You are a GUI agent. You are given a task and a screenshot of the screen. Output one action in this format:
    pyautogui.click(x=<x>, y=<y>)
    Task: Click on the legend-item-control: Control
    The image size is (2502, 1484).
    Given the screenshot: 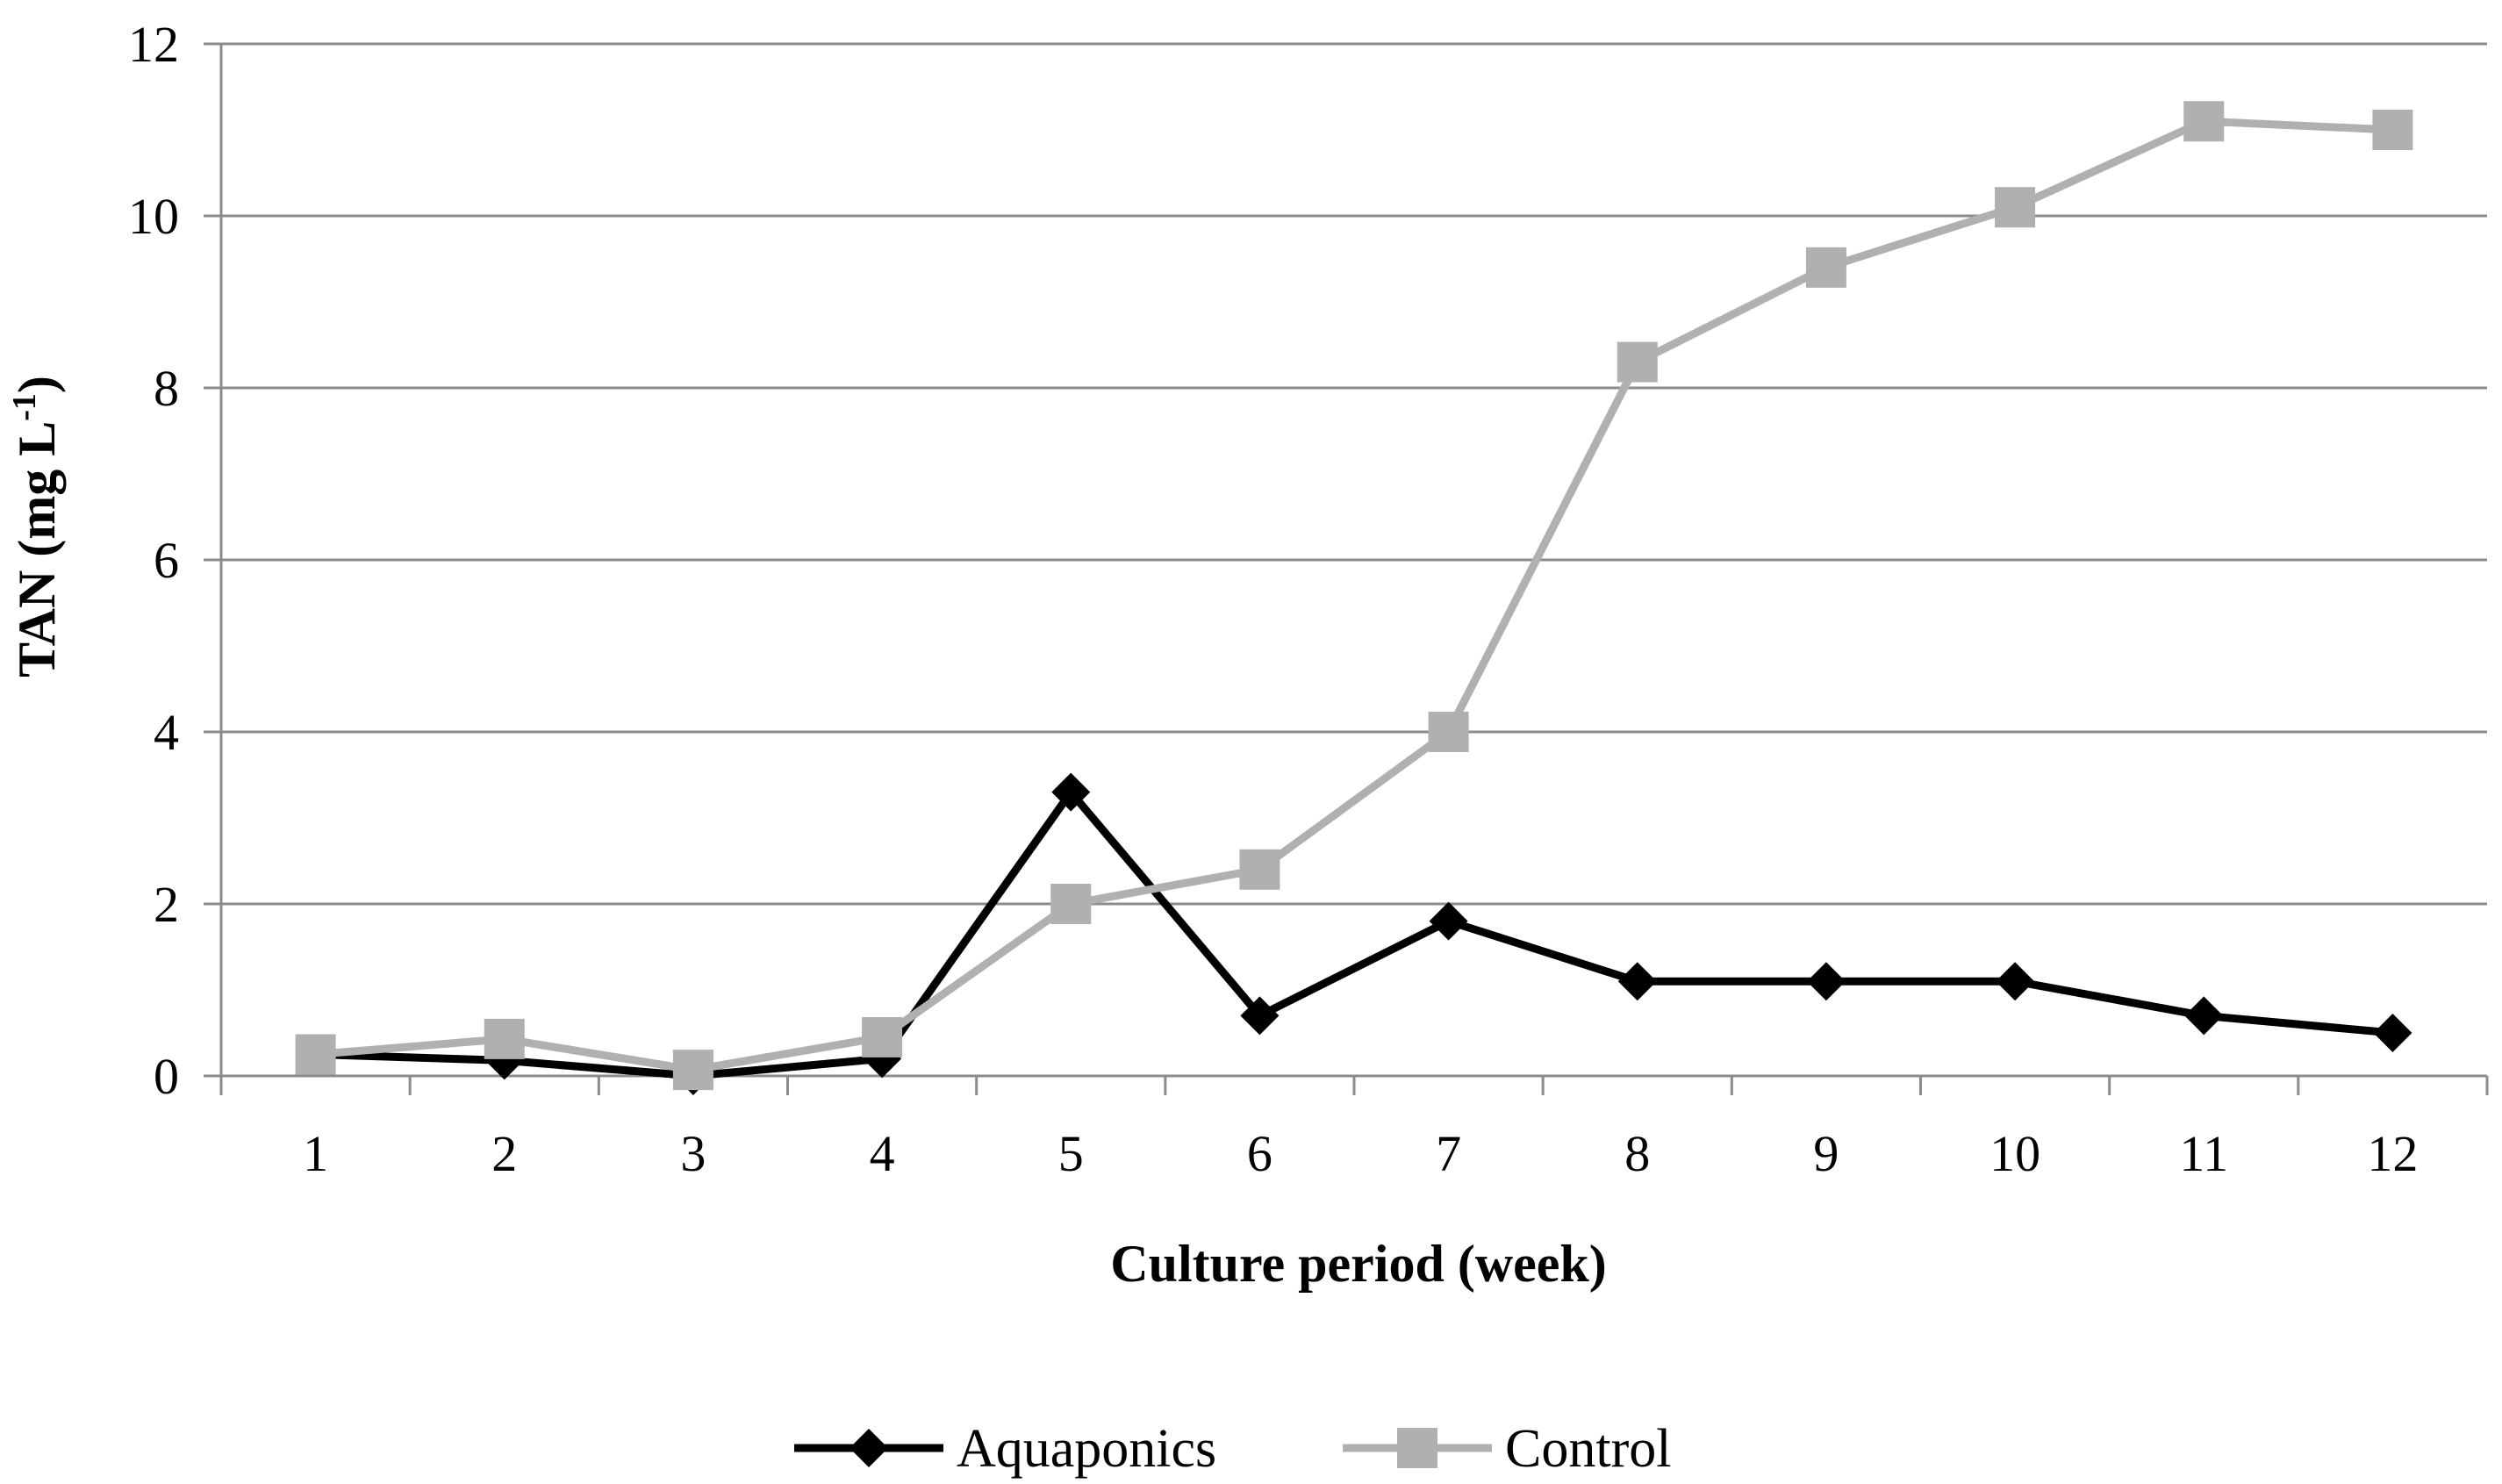 What is the action you would take?
    pyautogui.click(x=1507, y=1449)
    